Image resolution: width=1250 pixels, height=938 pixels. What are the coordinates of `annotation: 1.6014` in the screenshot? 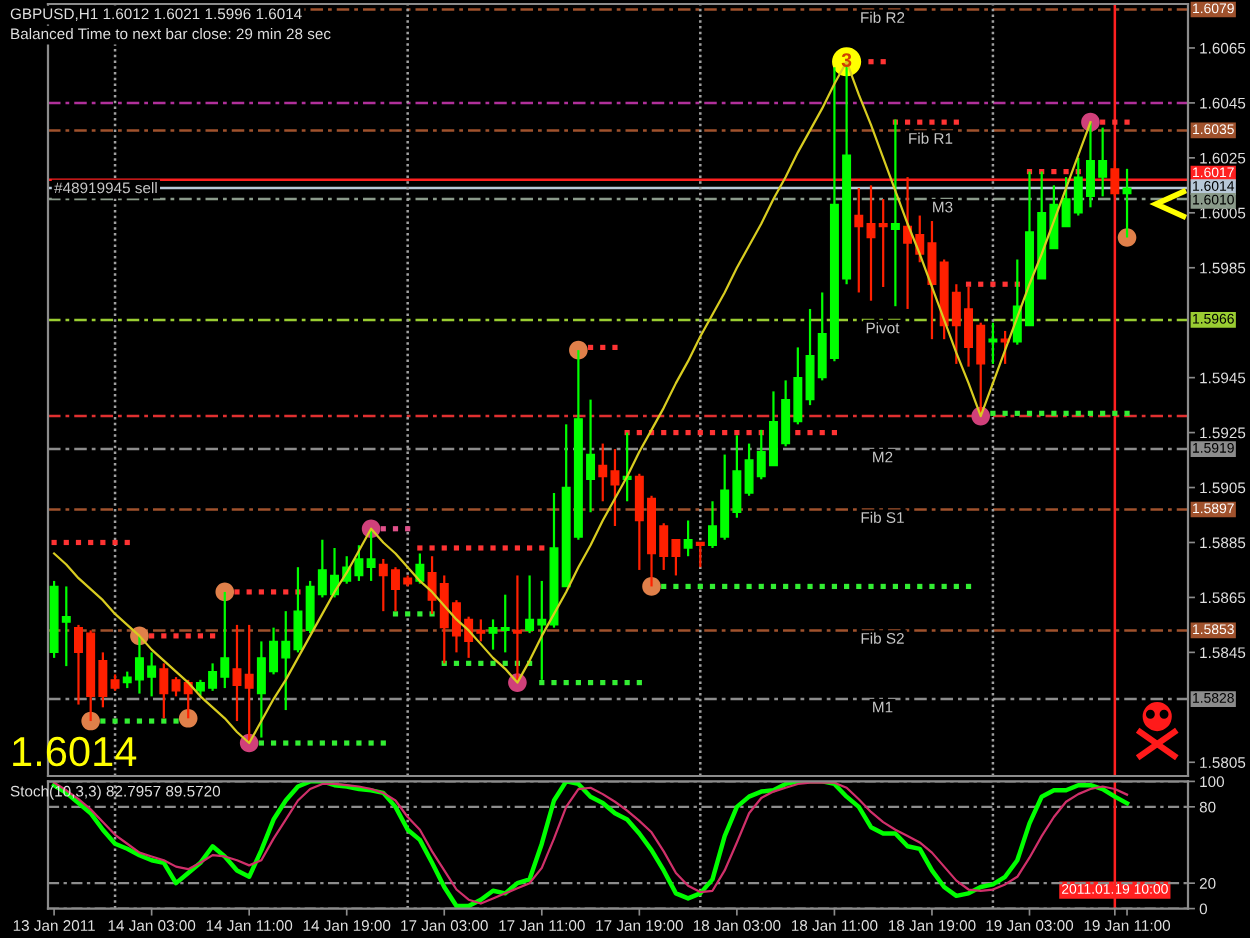 It's located at (75, 751).